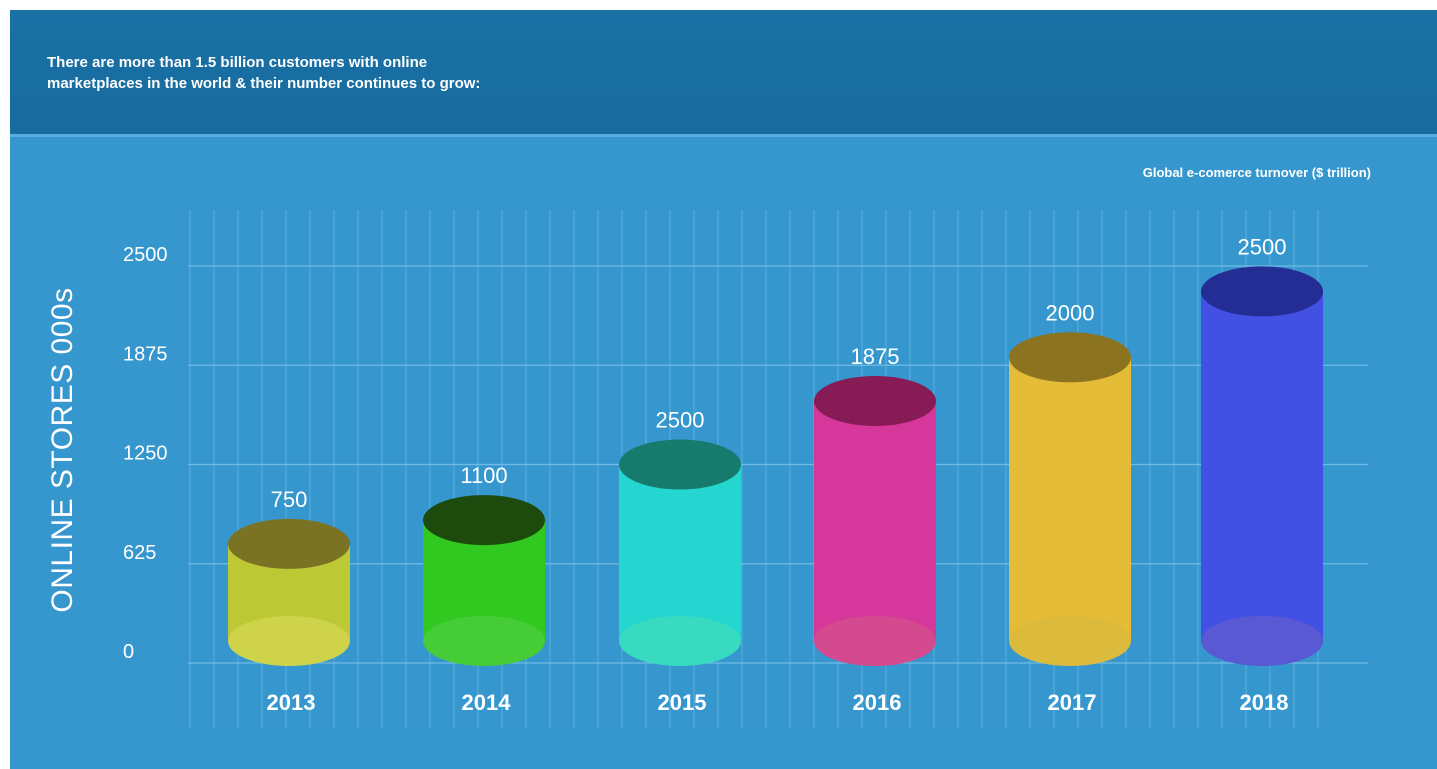  What do you see at coordinates (680, 552) in the screenshot?
I see `bar-2015` at bounding box center [680, 552].